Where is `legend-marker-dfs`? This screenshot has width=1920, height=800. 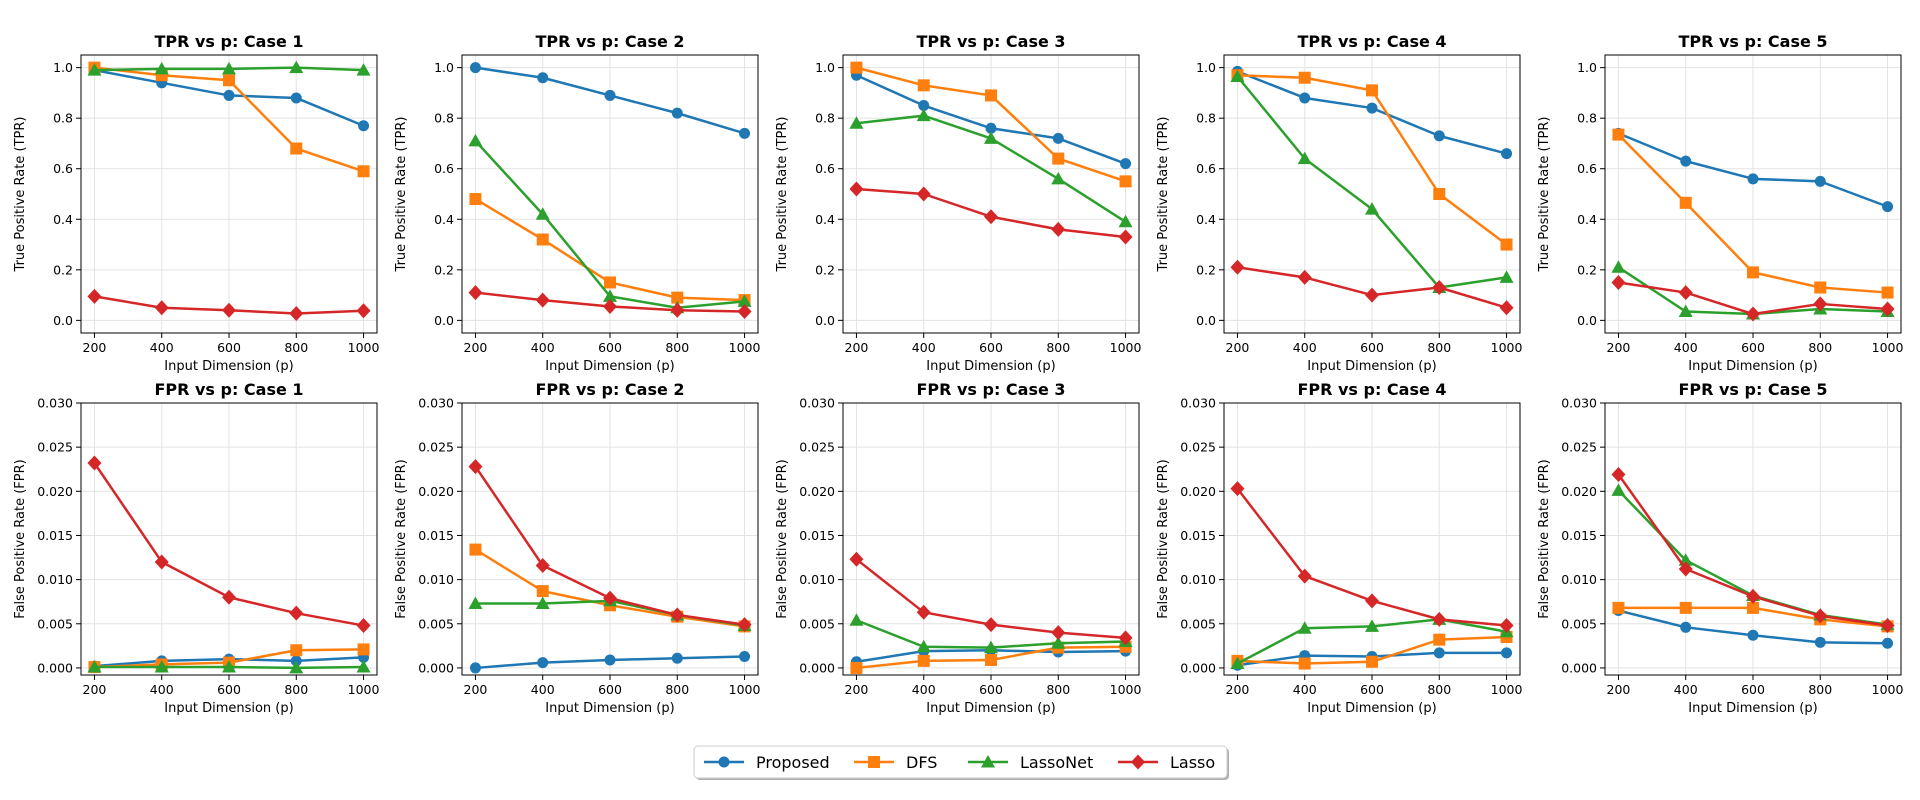 legend-marker-dfs is located at coordinates (874, 762).